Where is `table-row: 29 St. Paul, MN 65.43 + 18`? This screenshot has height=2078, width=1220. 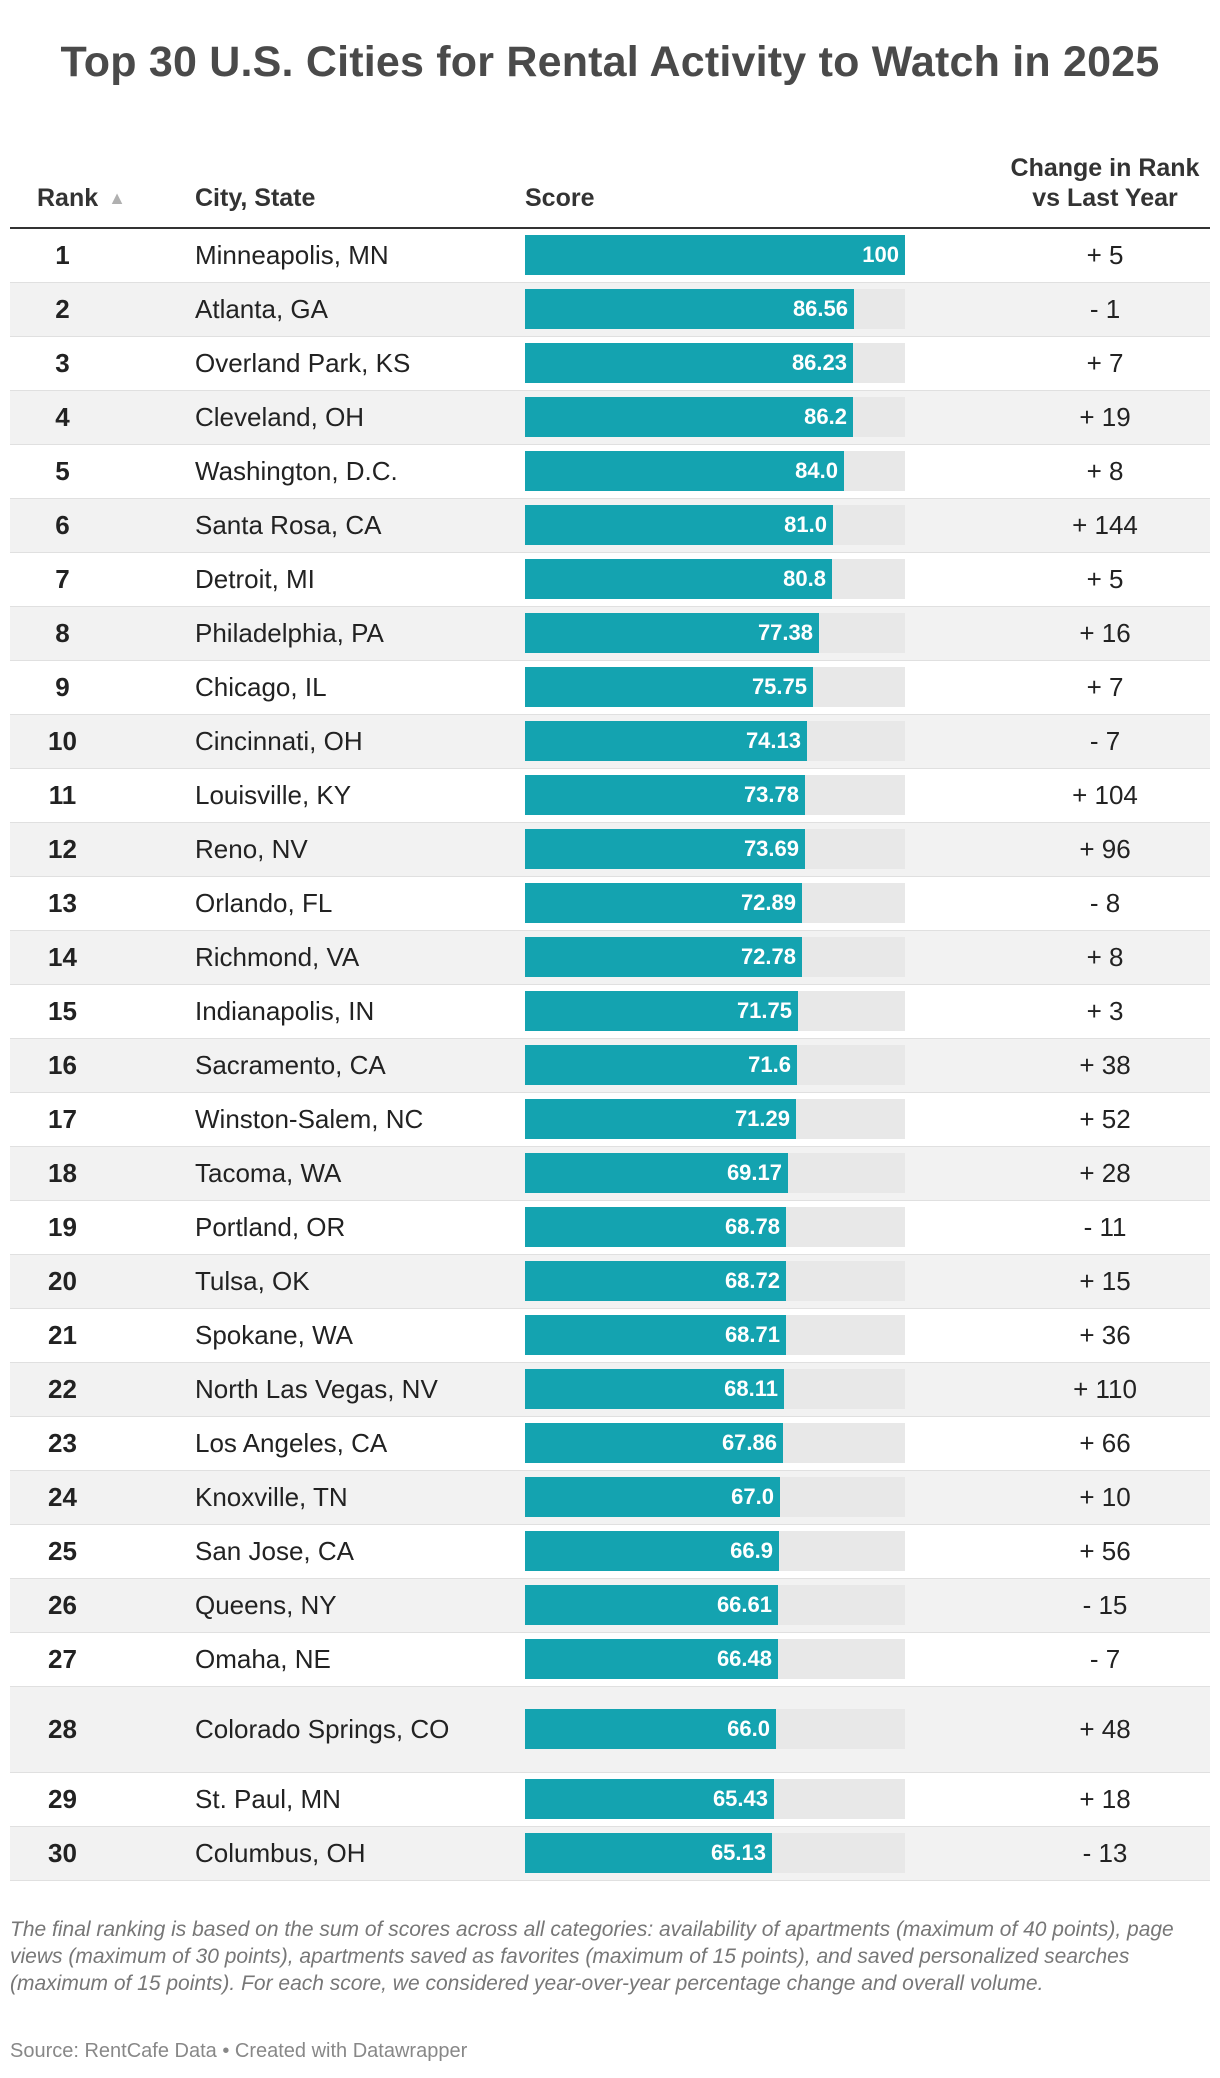
table-row: 29 St. Paul, MN 65.43 + 18 is located at coordinates (610, 1799).